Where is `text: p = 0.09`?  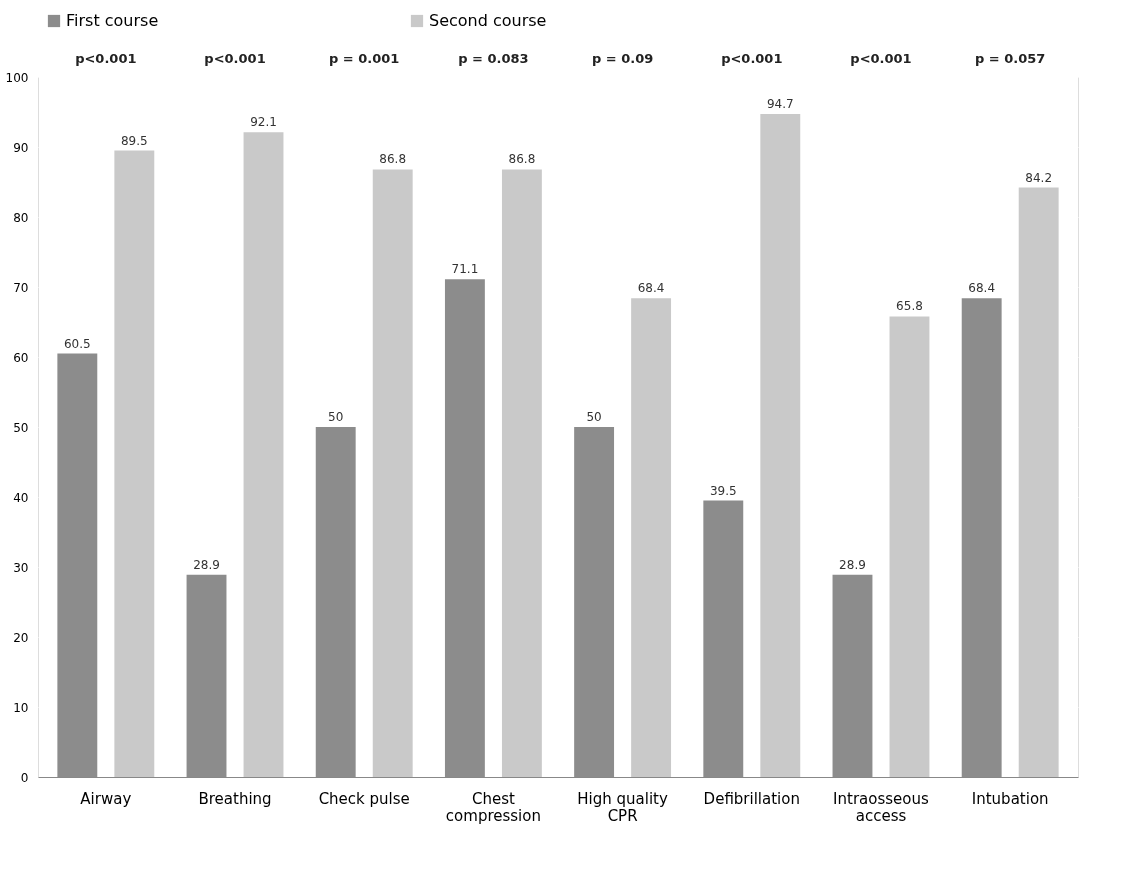 text: p = 0.09 is located at coordinates (622, 58).